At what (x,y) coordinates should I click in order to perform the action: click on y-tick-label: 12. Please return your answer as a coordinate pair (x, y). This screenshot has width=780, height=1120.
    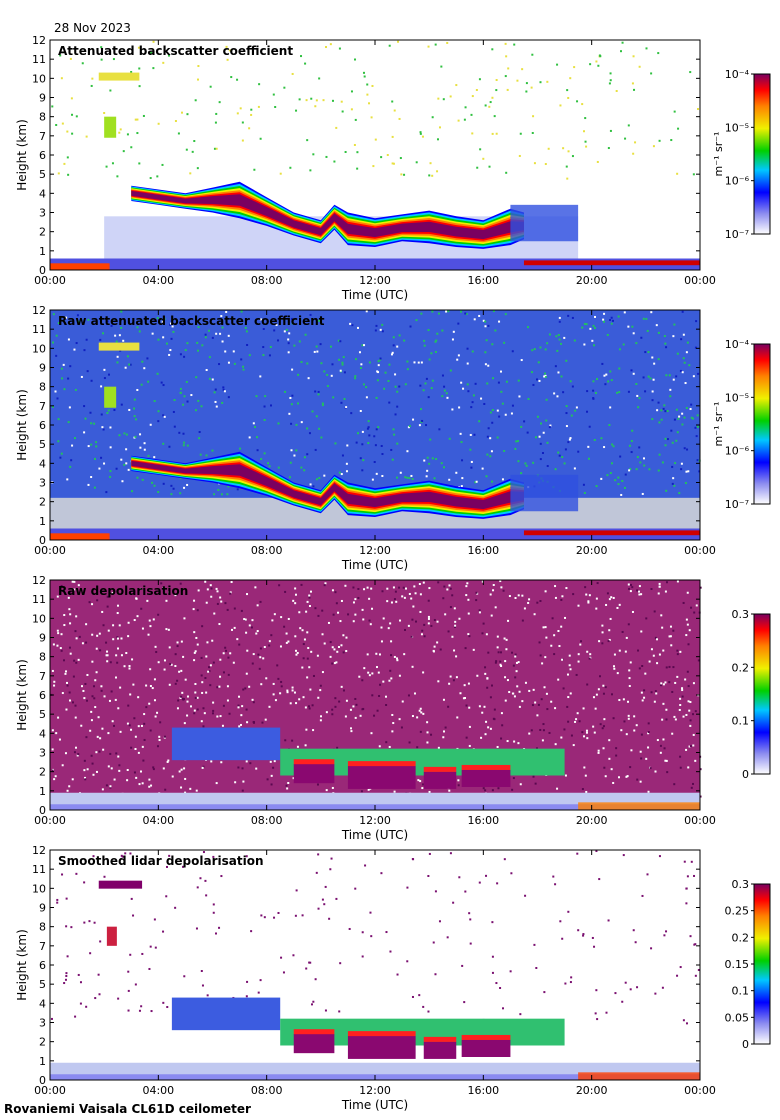
    Looking at the image, I should click on (39, 310).